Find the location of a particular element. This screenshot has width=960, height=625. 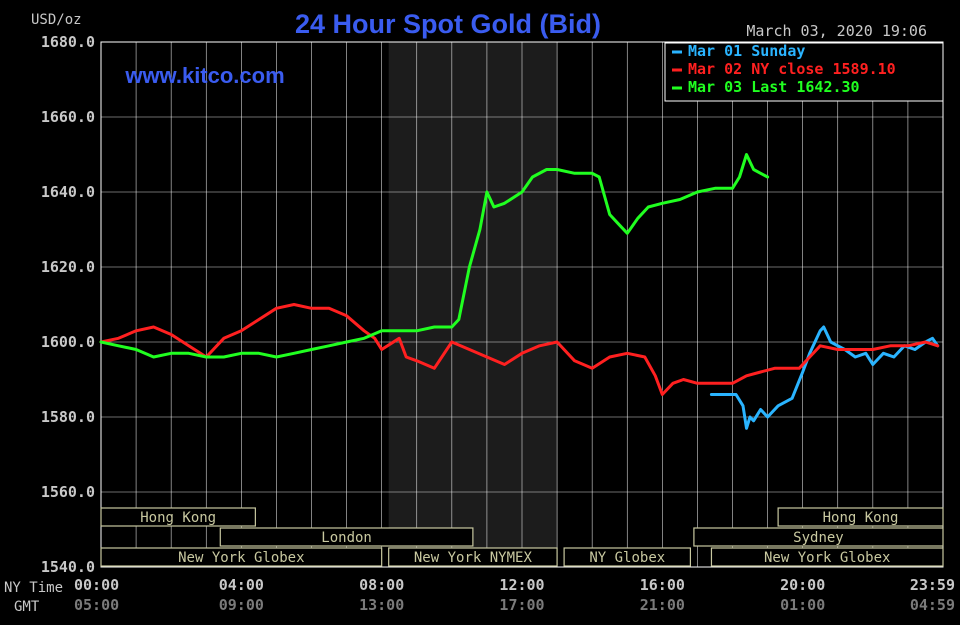

y-tick-label: 1580.0 is located at coordinates (68, 417).